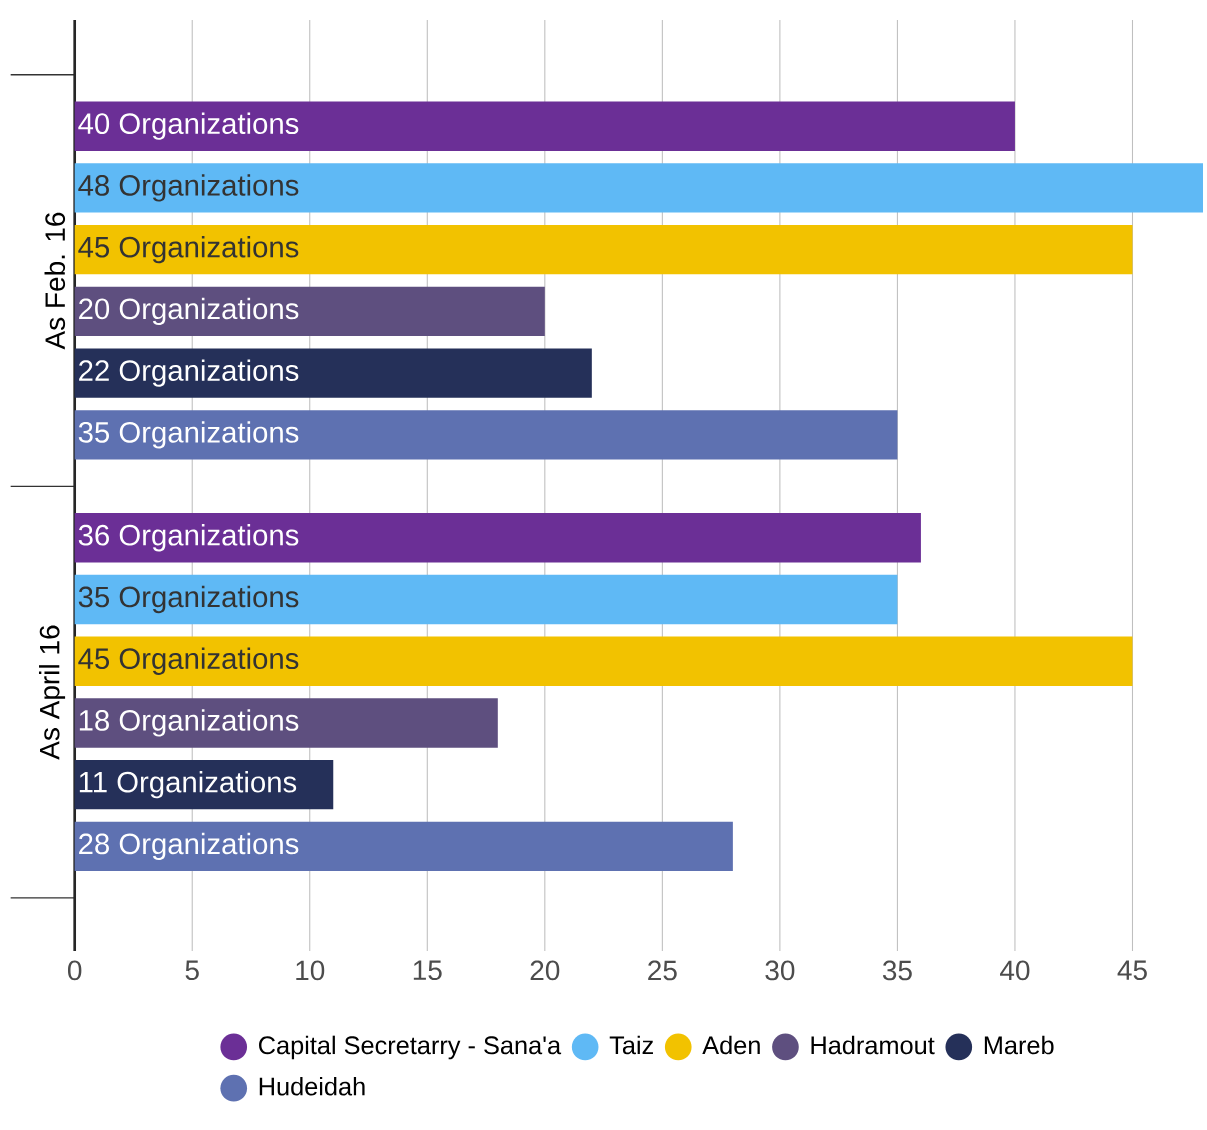 The image size is (1207, 1130). I want to click on data-label: 40 Organizations, so click(188, 126).